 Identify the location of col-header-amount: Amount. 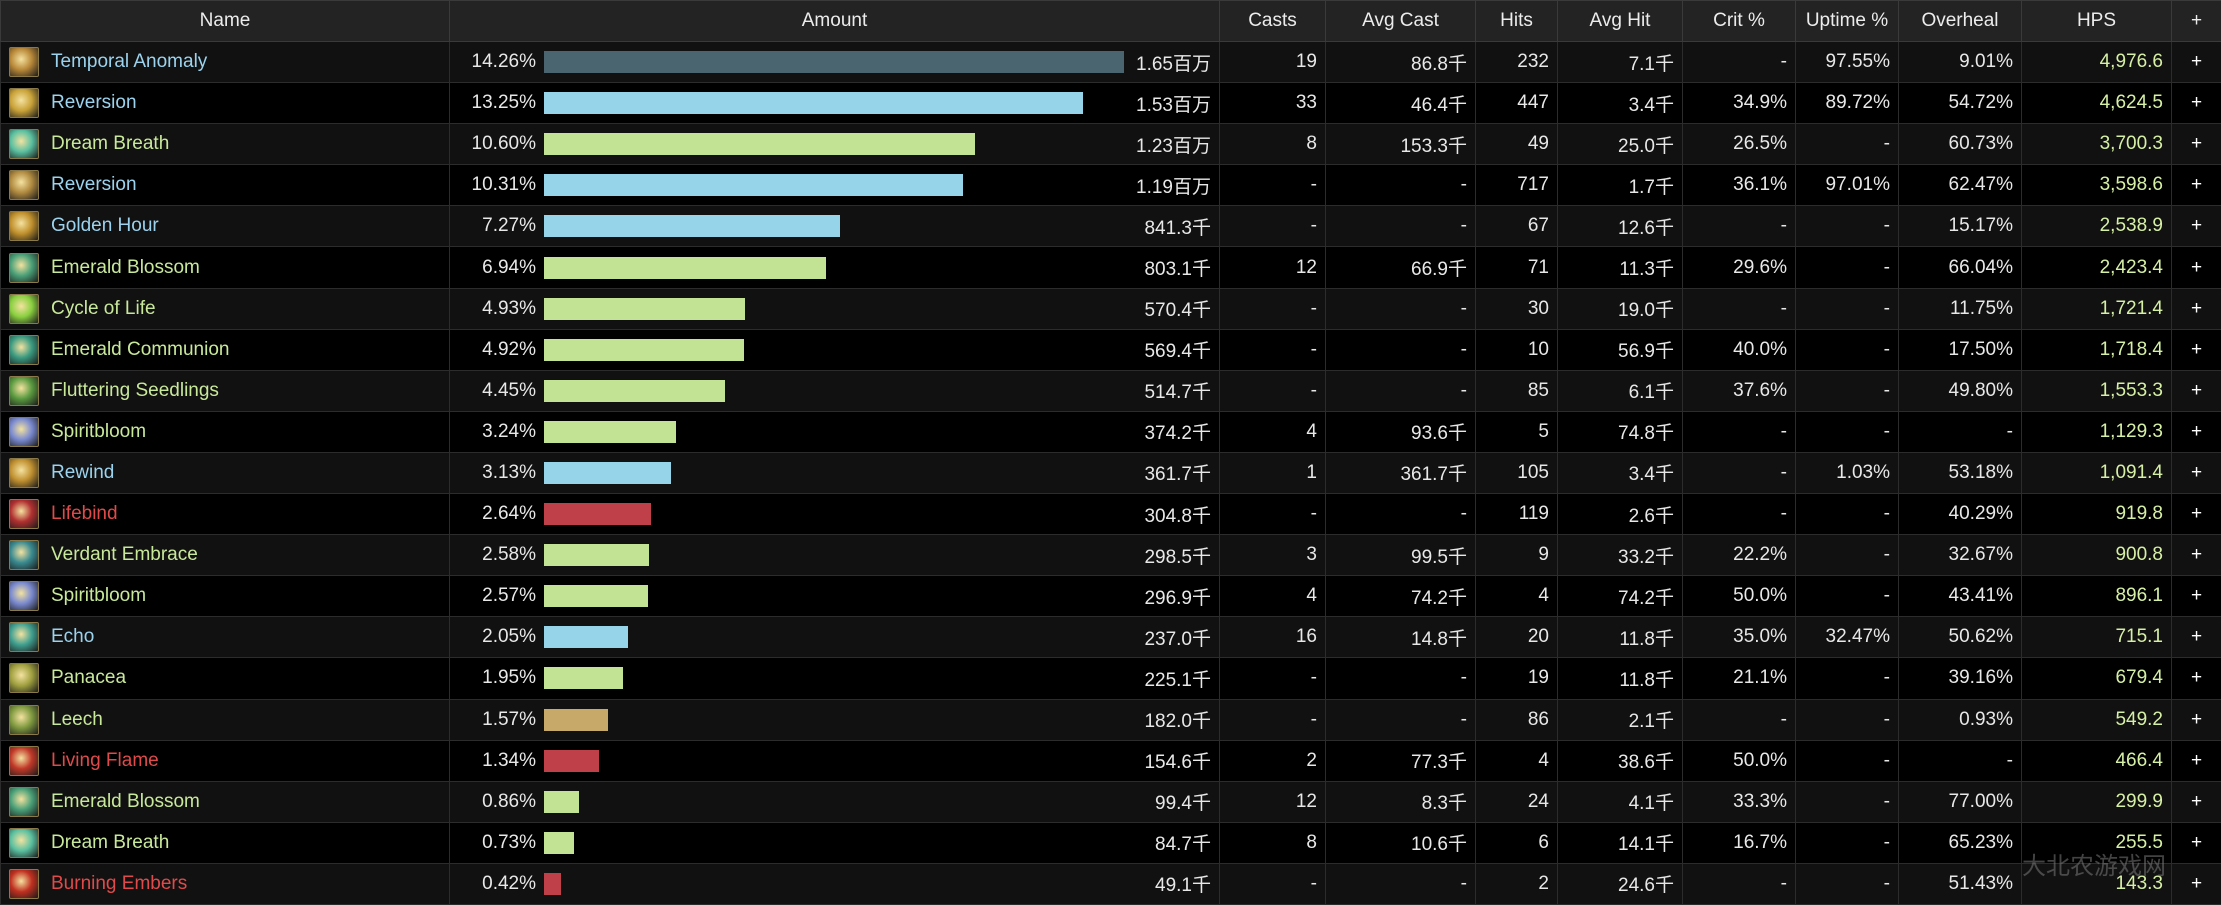
(835, 21).